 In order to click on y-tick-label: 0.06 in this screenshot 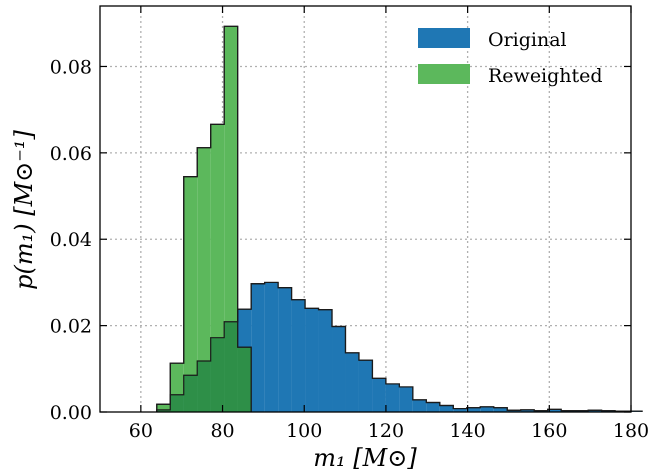, I will do `click(71, 154)`.